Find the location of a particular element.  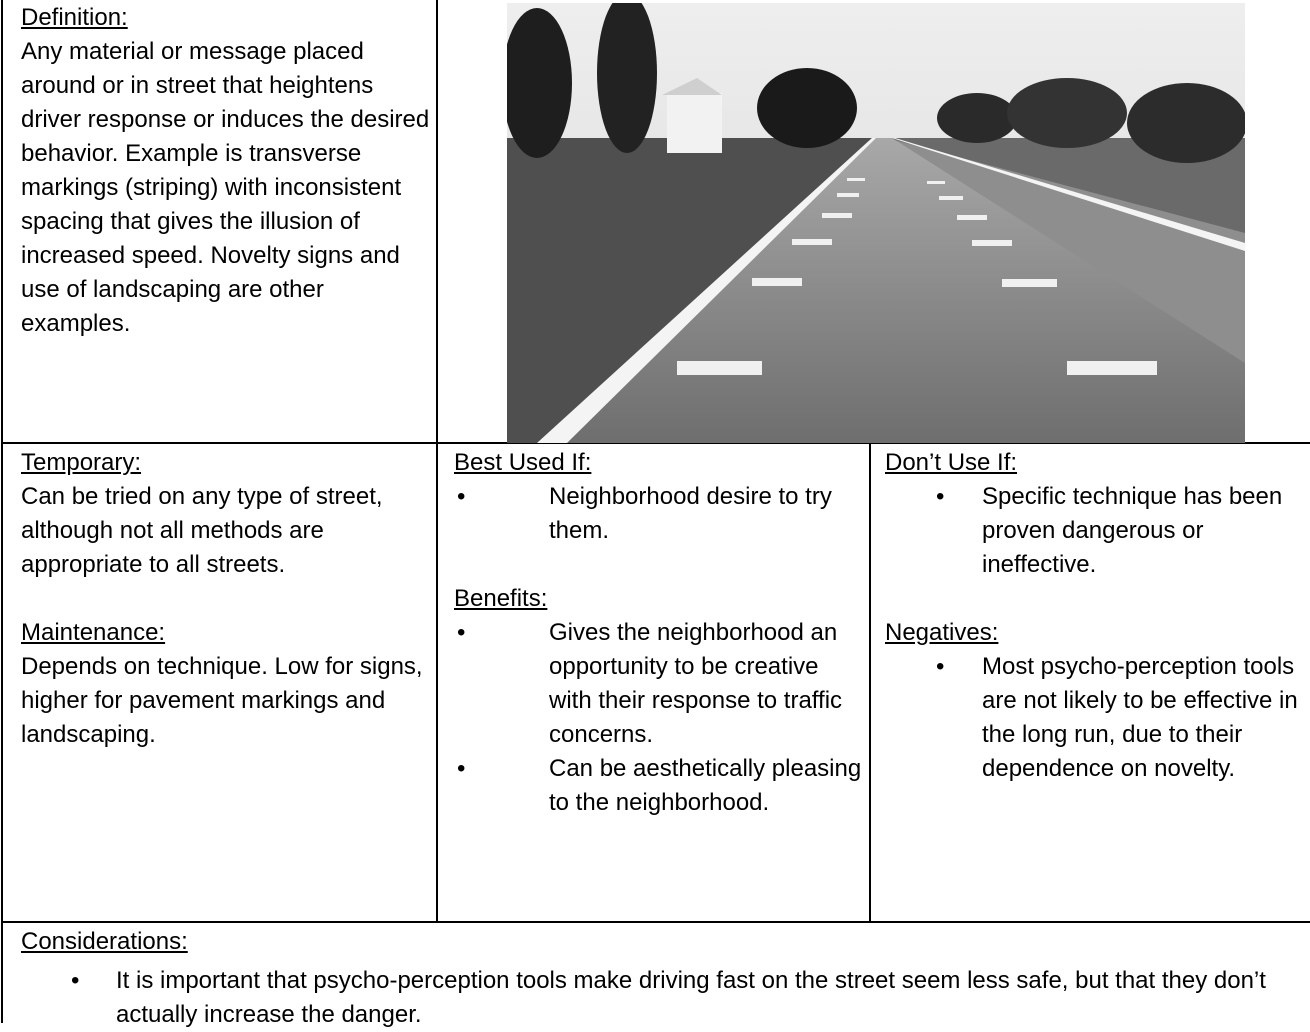

heading: Don’t Use If: is located at coordinates (951, 462).